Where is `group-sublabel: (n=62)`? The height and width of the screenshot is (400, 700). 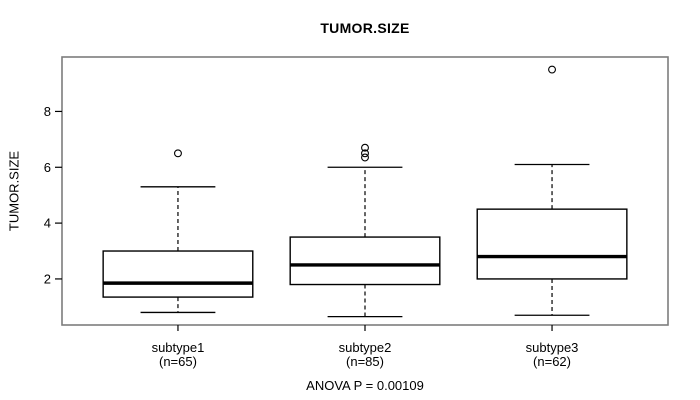 group-sublabel: (n=62) is located at coordinates (552, 361).